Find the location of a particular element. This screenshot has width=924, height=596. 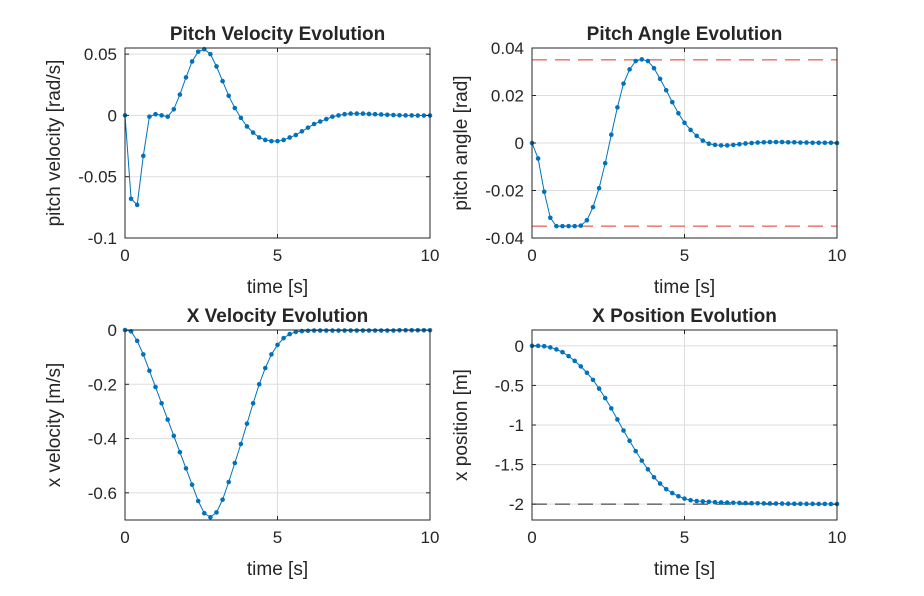

y-axis-label: pitch velocity [rad/s] is located at coordinates (54, 143).